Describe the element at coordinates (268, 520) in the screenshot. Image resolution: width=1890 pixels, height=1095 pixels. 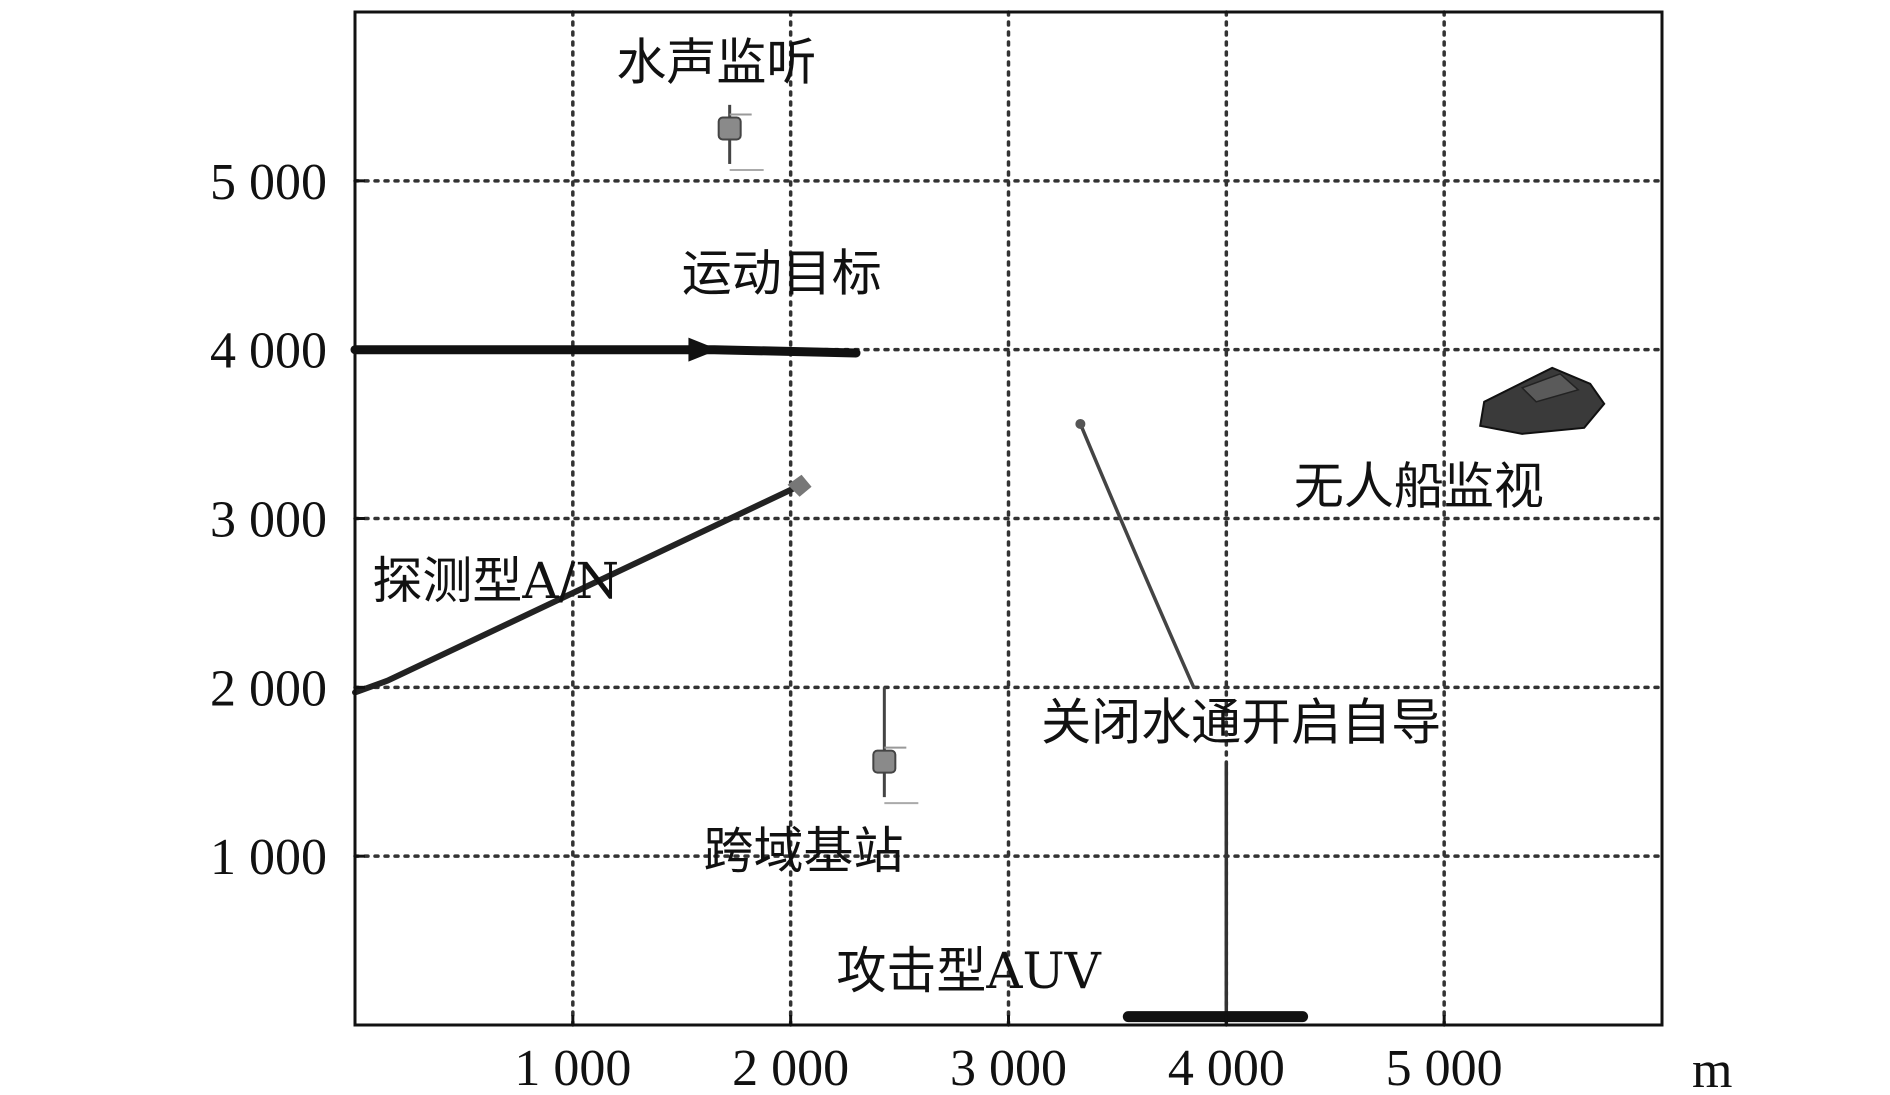
I see `y-tick-label-2: 3 000` at that location.